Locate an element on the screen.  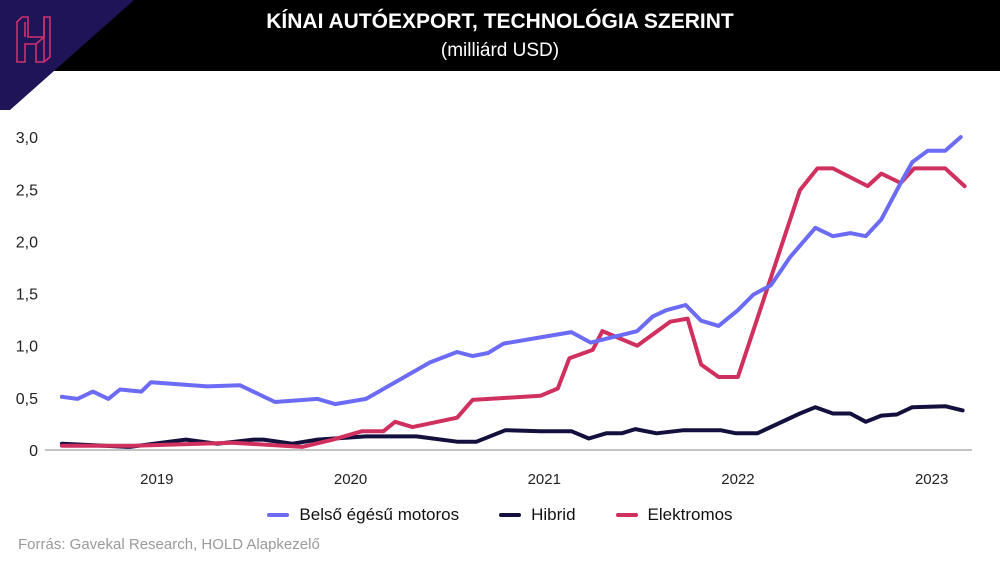
y-tick-label: 2,5 is located at coordinates (27, 190).